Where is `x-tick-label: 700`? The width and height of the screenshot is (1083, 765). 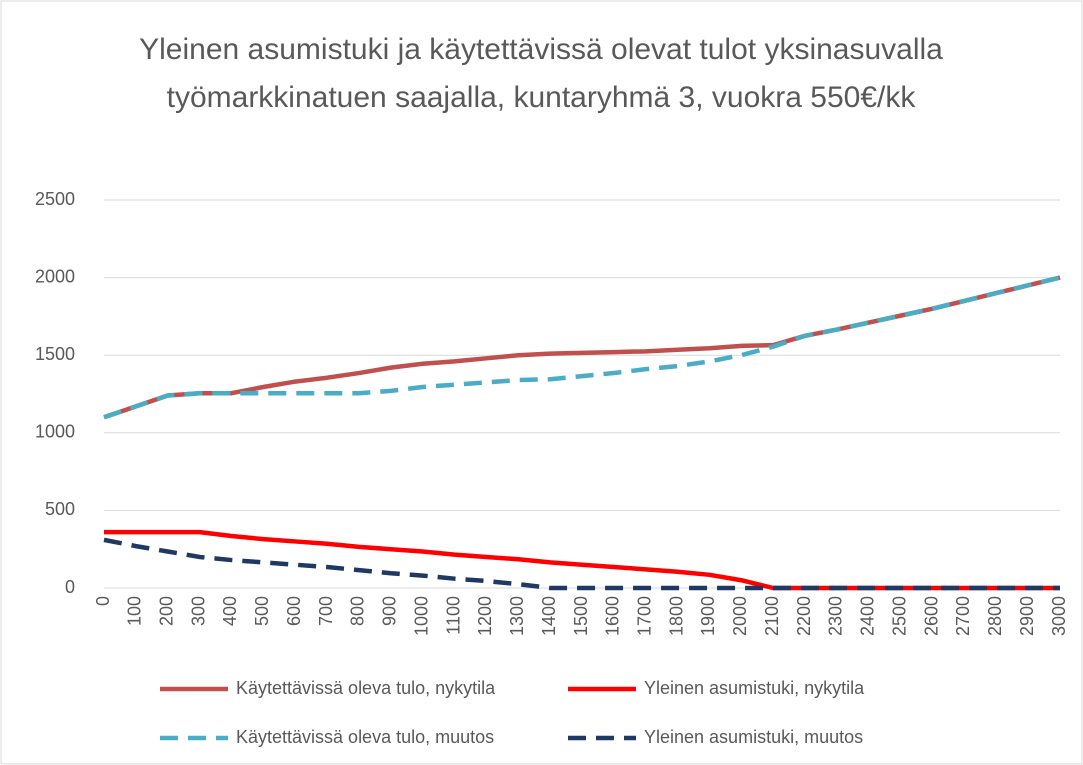 x-tick-label: 700 is located at coordinates (326, 611).